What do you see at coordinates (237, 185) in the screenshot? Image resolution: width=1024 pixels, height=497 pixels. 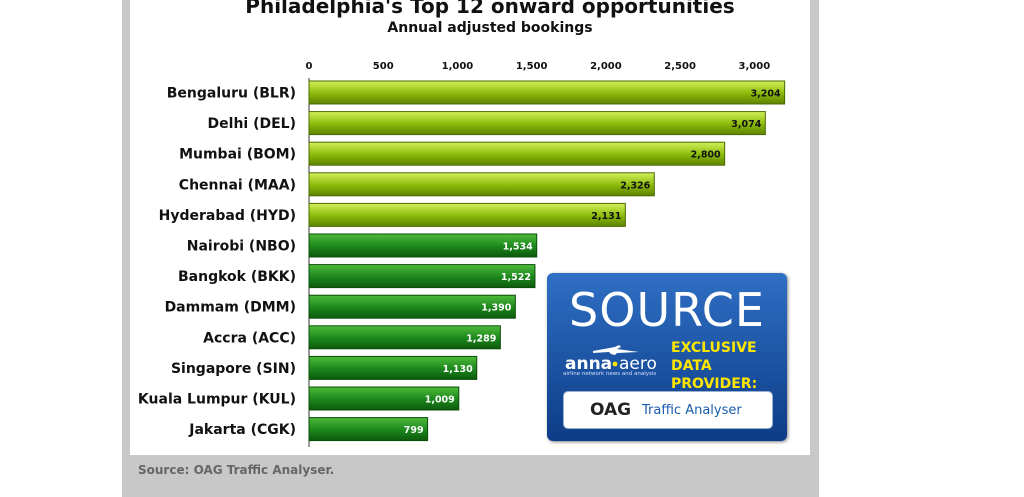 I see `category-label: Chennai (MAA)` at bounding box center [237, 185].